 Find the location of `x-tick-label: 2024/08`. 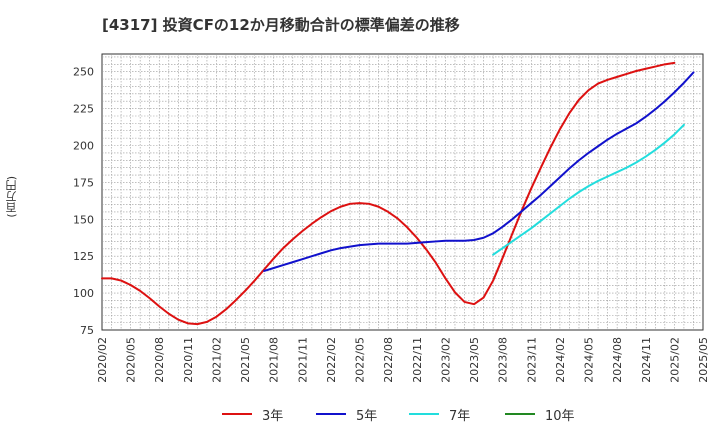

x-tick-label: 2024/08 is located at coordinates (617, 360).